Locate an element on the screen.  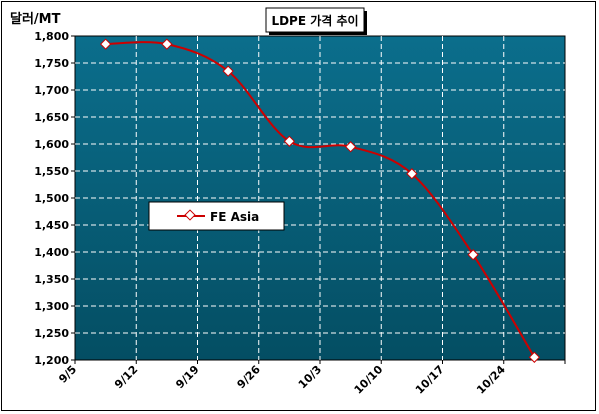
chart-title: LDPE 가격 추이 is located at coordinates (316, 21).